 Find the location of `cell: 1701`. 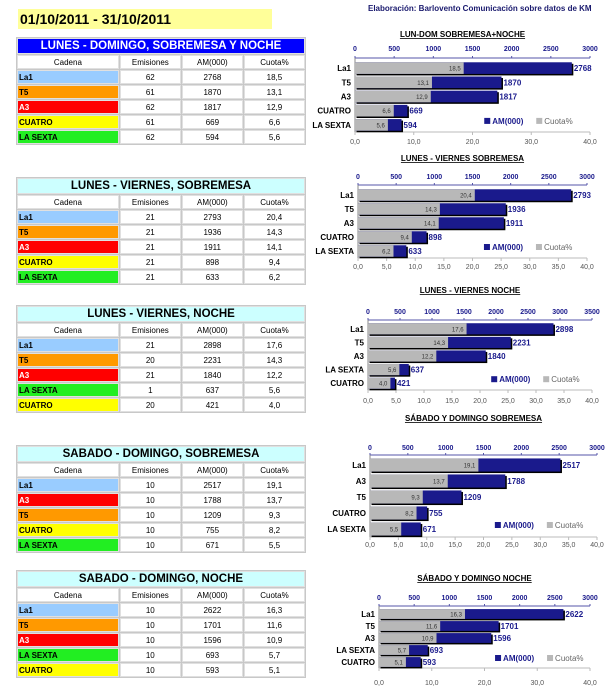

cell: 1701 is located at coordinates (212, 625).